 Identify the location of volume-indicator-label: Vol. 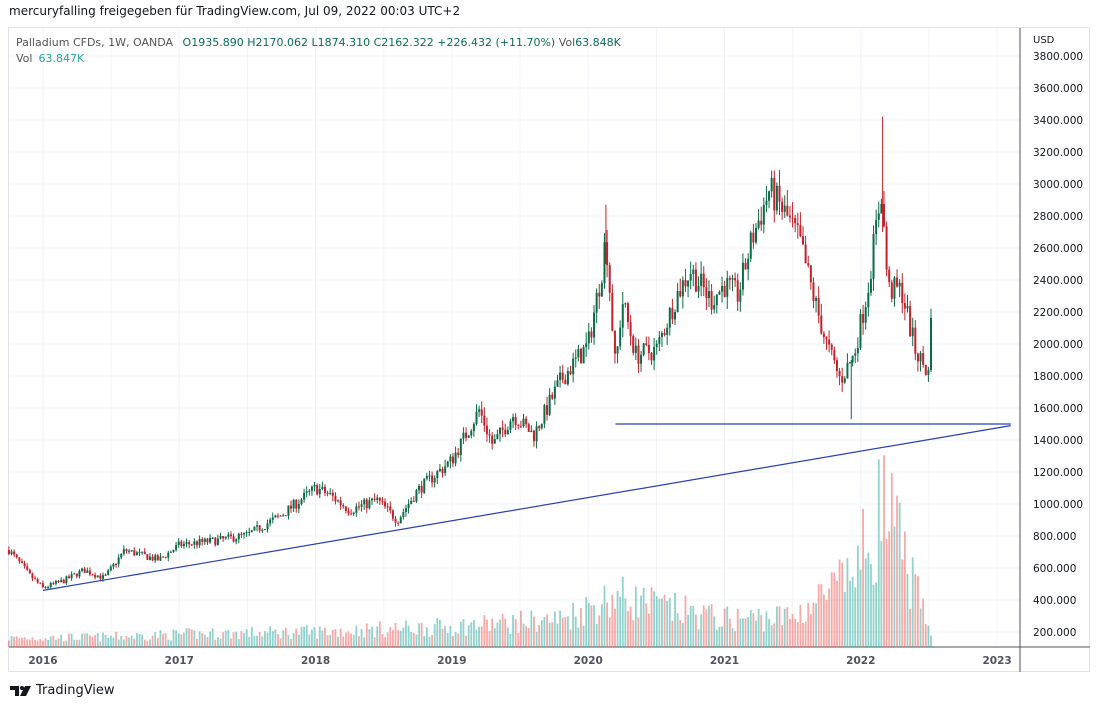
(24, 58).